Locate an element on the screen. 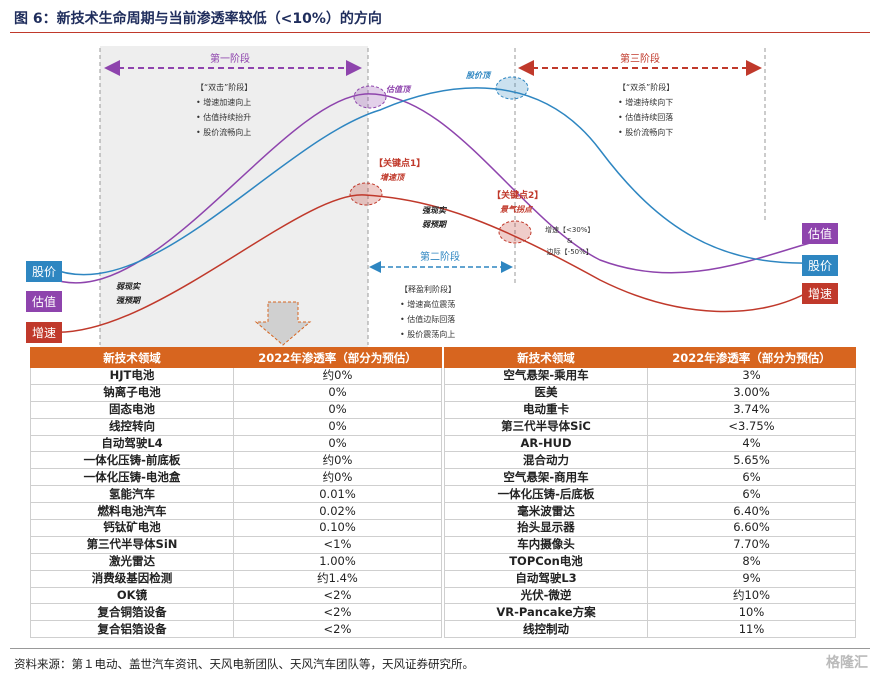 The image size is (880, 679). penetration-rate-cell: 6.40% is located at coordinates (751, 511).